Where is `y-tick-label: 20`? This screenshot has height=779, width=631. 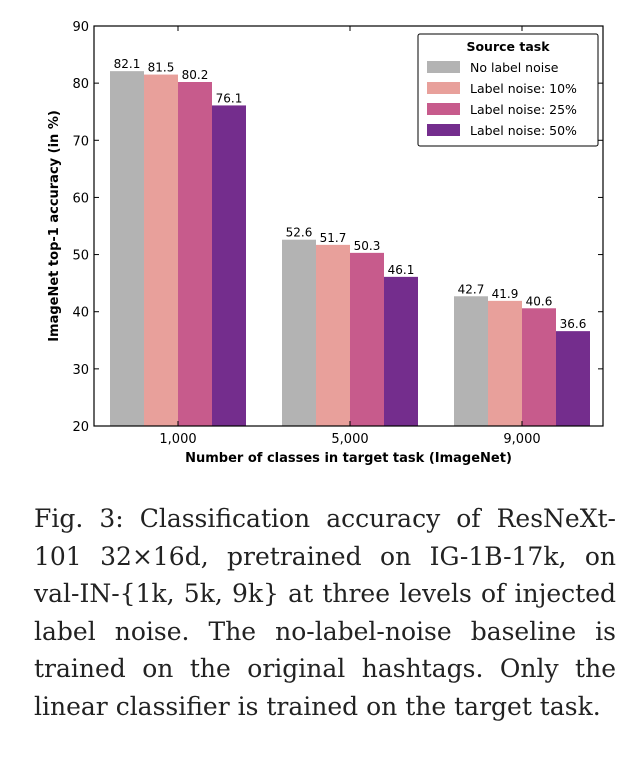
y-tick-label: 20 is located at coordinates (80, 427).